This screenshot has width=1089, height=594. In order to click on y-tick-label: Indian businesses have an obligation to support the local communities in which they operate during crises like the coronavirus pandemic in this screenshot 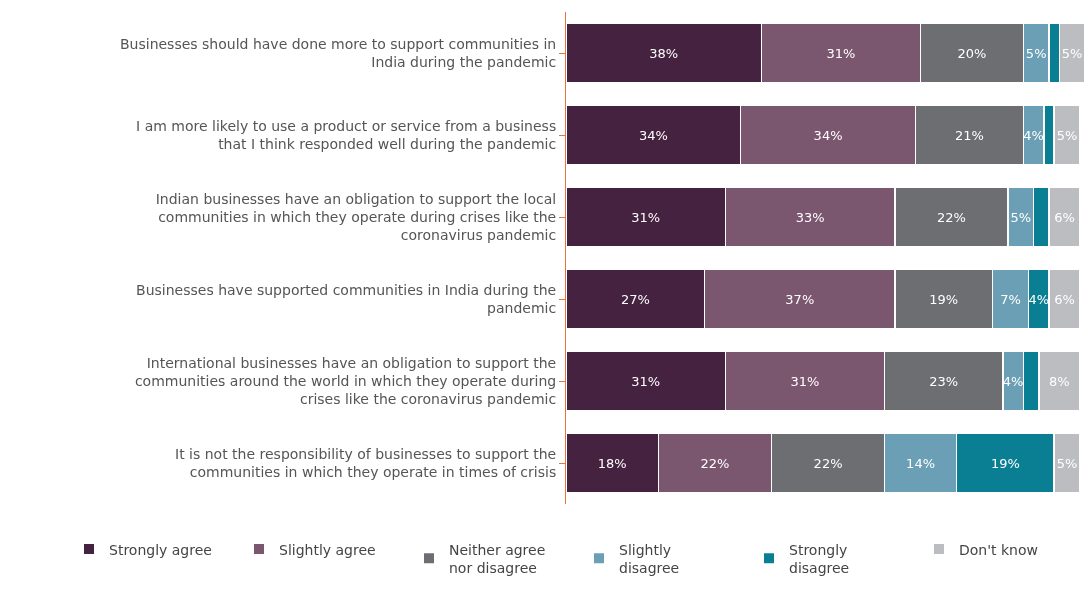, I will do `click(356, 217)`.